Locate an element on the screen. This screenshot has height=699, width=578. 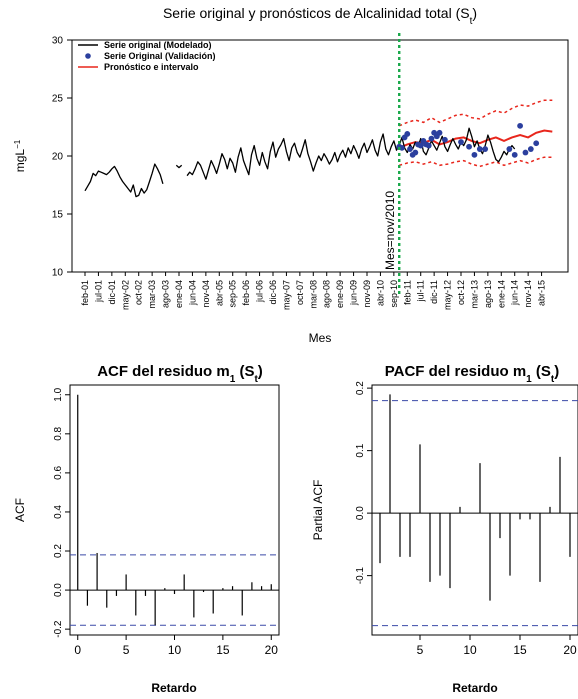
top-x-tick-label: ene-09 is located at coordinates (340, 294).